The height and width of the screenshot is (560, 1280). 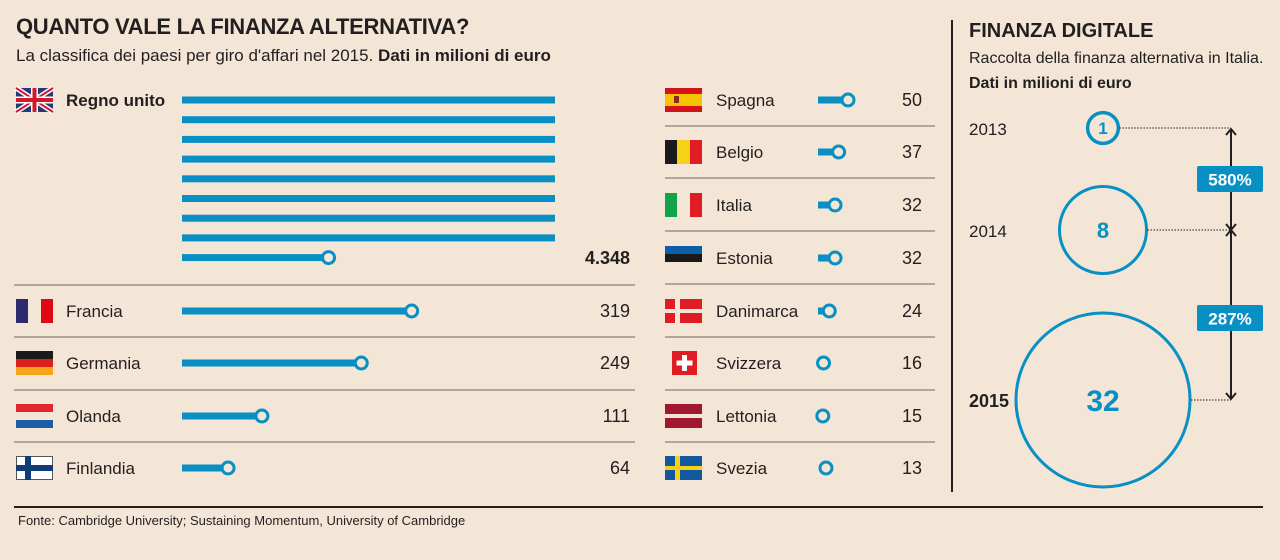 I want to click on france-flag-icon, so click(x=34, y=311).